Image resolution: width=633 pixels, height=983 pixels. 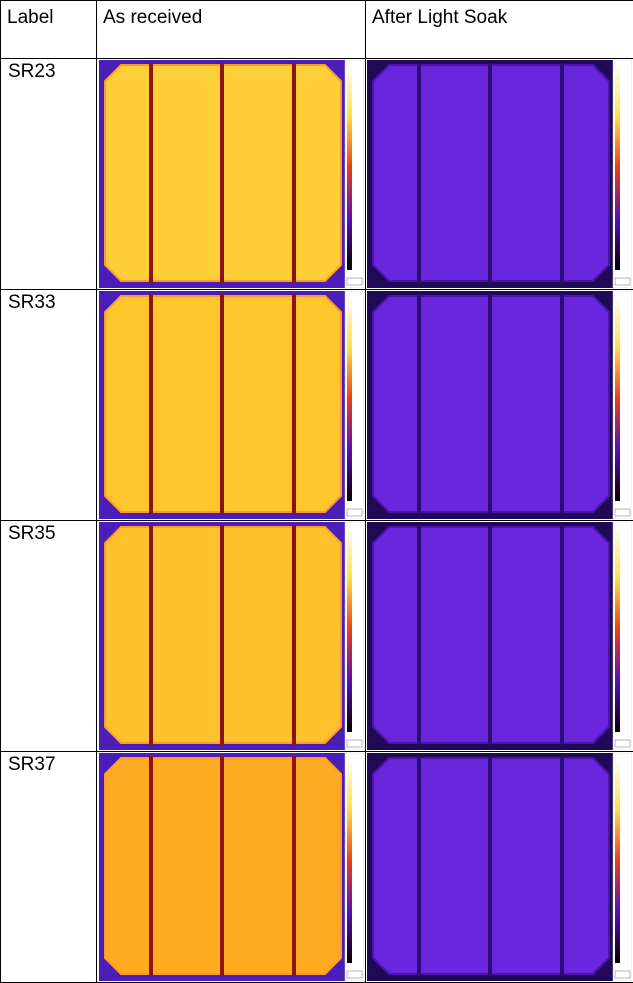 What do you see at coordinates (231, 15) in the screenshot?
I see `header-text: As received` at bounding box center [231, 15].